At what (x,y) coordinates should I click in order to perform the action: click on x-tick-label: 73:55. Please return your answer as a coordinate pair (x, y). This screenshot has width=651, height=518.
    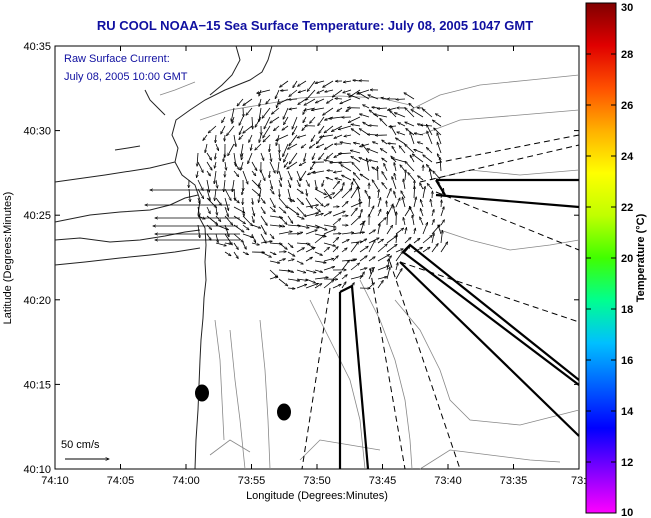
    Looking at the image, I should click on (252, 481).